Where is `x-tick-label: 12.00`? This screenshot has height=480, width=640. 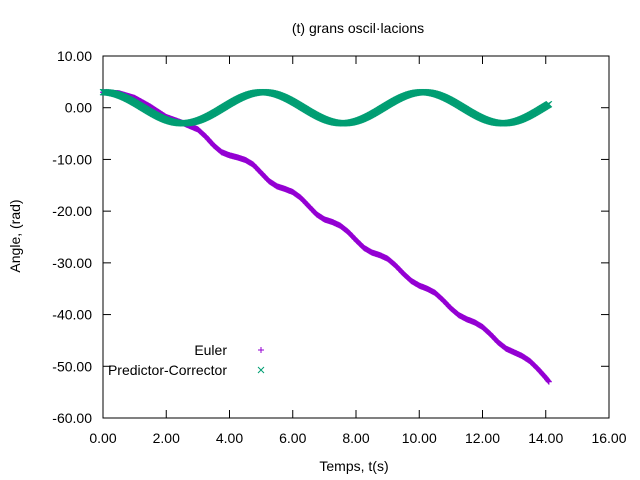 x-tick-label: 12.00 is located at coordinates (482, 438).